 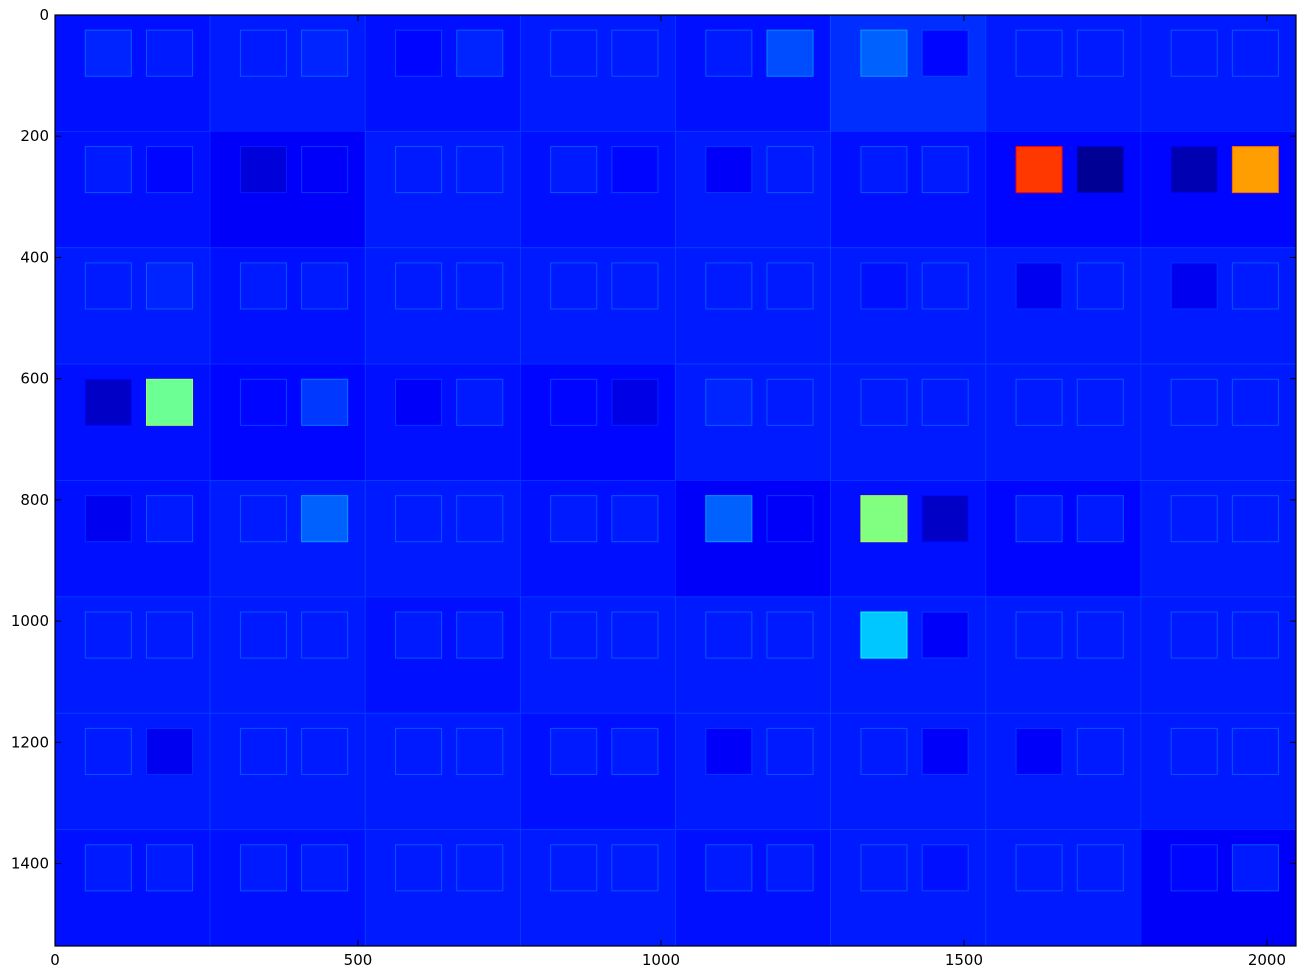 I want to click on y-tick-label: 400, so click(x=34, y=257).